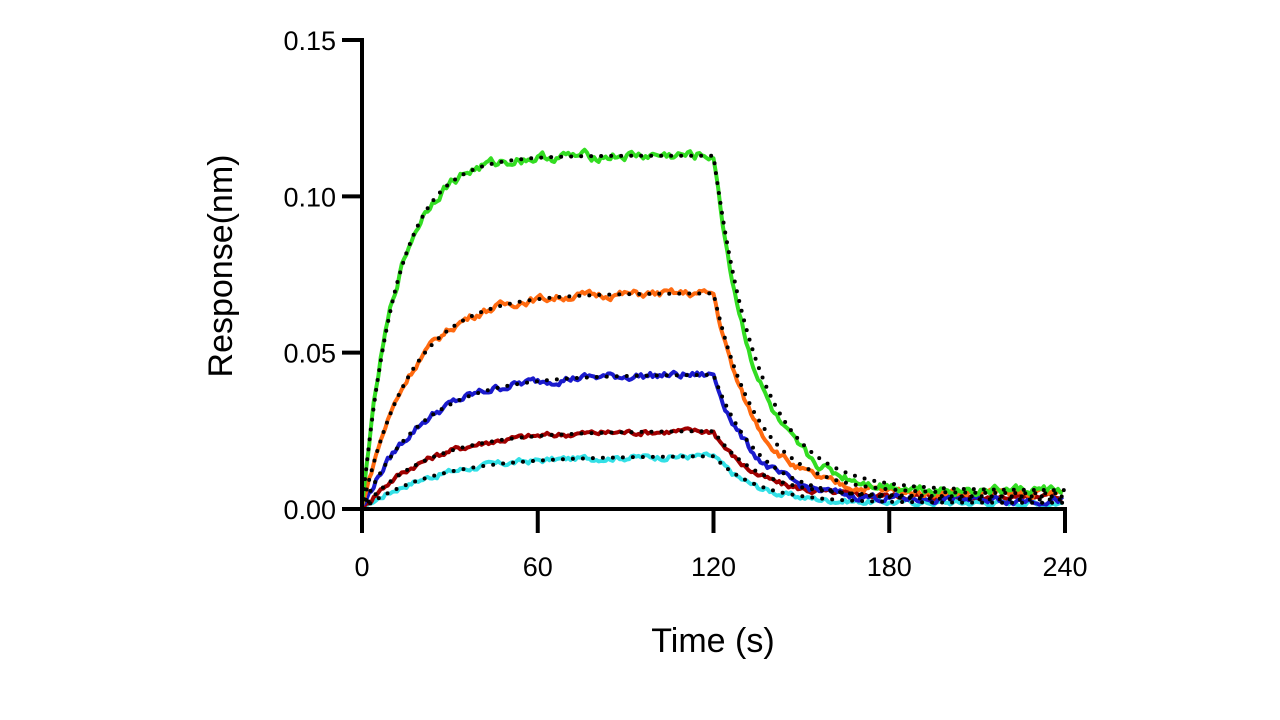 This screenshot has width=1280, height=720. What do you see at coordinates (538, 567) in the screenshot?
I see `x-tick-label: 60` at bounding box center [538, 567].